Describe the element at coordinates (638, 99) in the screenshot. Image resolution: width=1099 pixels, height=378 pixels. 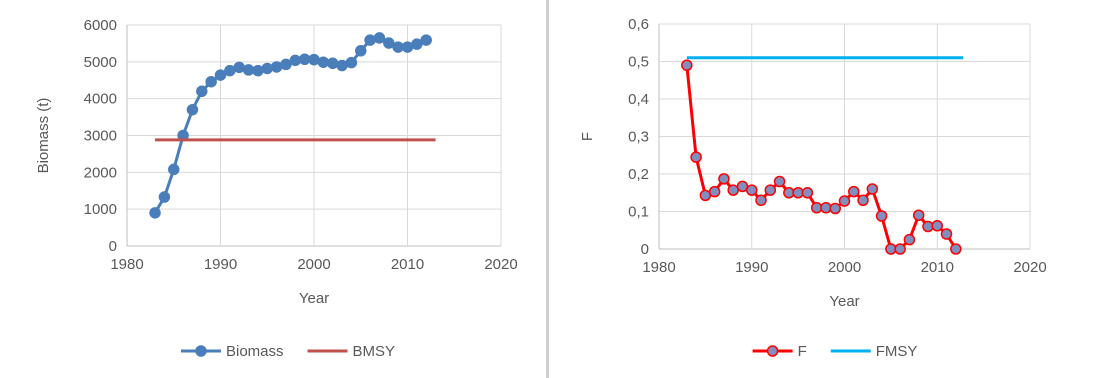
I see `y-tick-label: 0,4` at that location.